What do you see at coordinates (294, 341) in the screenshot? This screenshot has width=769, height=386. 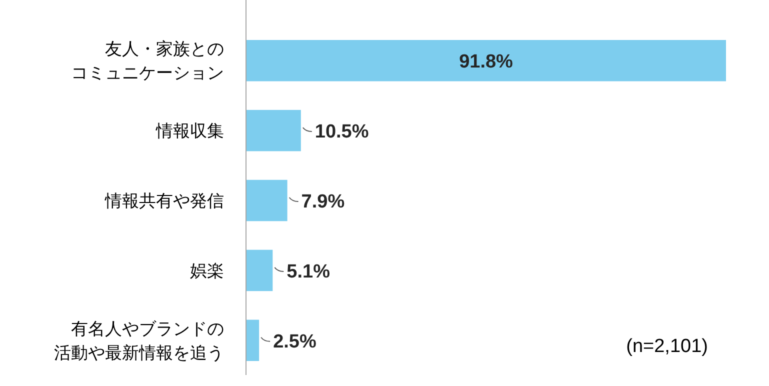 I see `data-label: 2.5%` at bounding box center [294, 341].